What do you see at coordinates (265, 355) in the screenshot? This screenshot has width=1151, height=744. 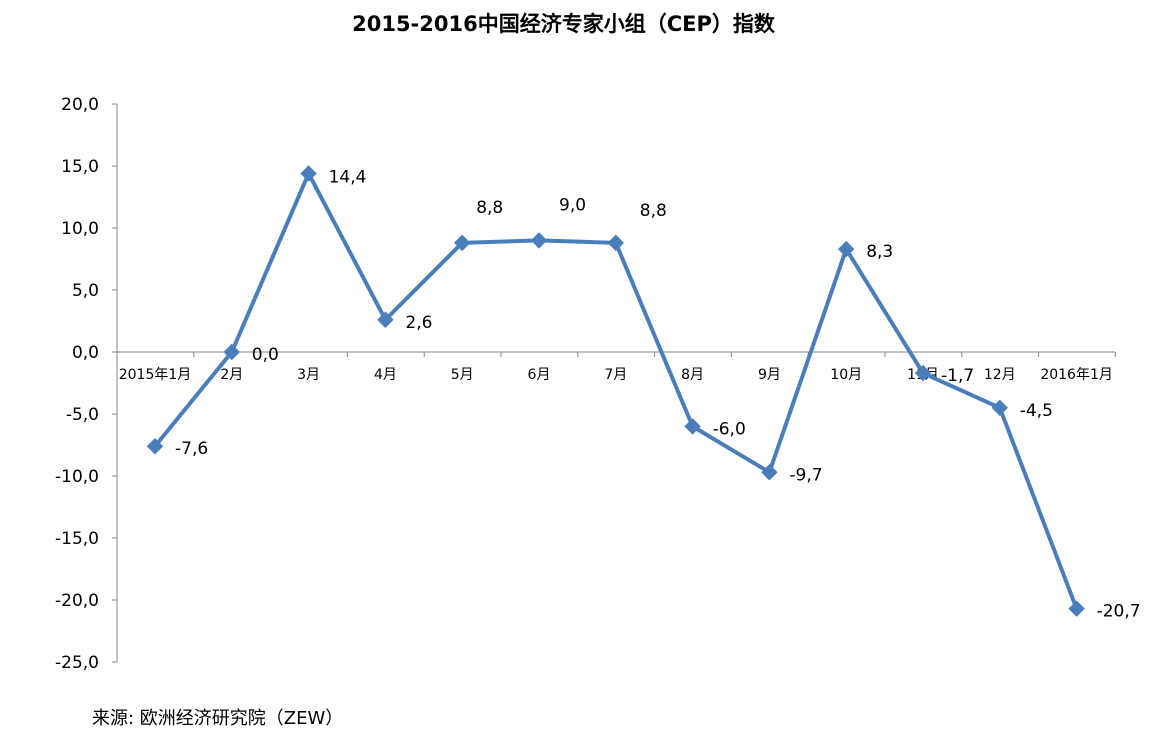 I see `data-label: 0,0` at bounding box center [265, 355].